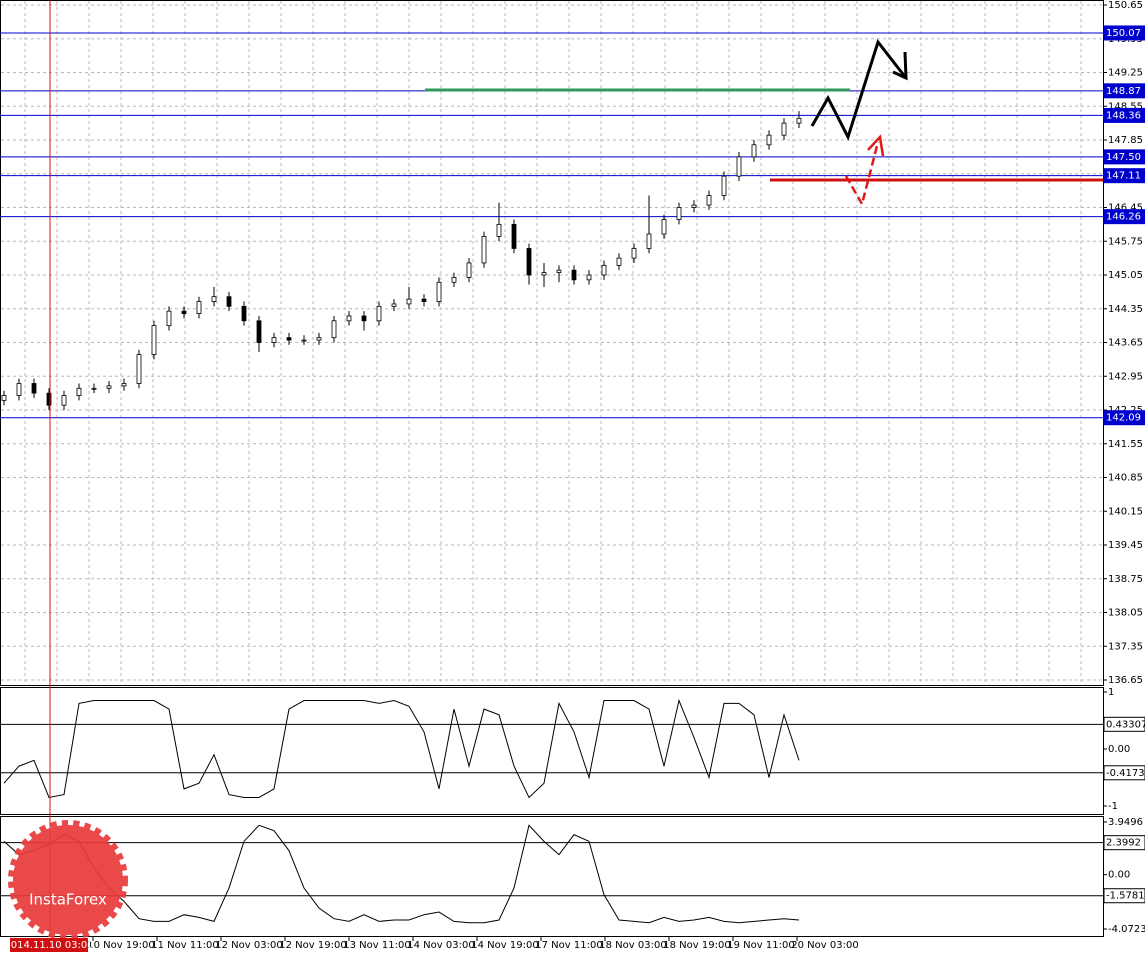 The image size is (1145, 958). I want to click on level-label: 148.36, so click(1123, 115).